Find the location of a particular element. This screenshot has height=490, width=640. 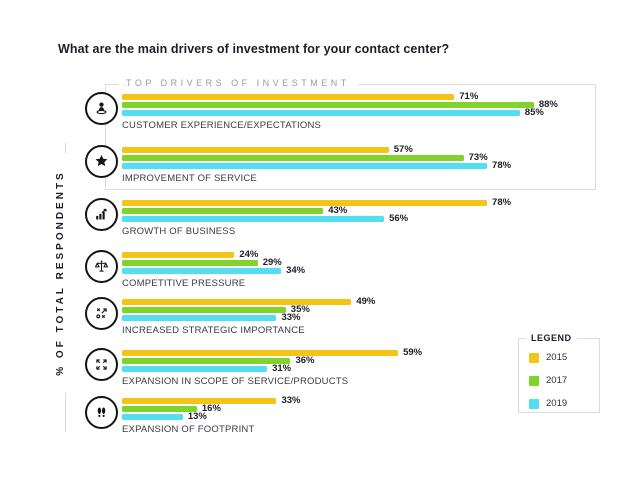

bar-value-label: 29% is located at coordinates (272, 262).